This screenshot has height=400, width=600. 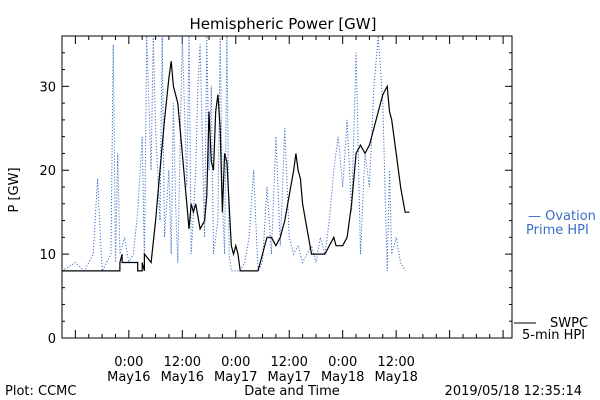 I want to click on y-tick-label: 30, so click(x=47, y=87).